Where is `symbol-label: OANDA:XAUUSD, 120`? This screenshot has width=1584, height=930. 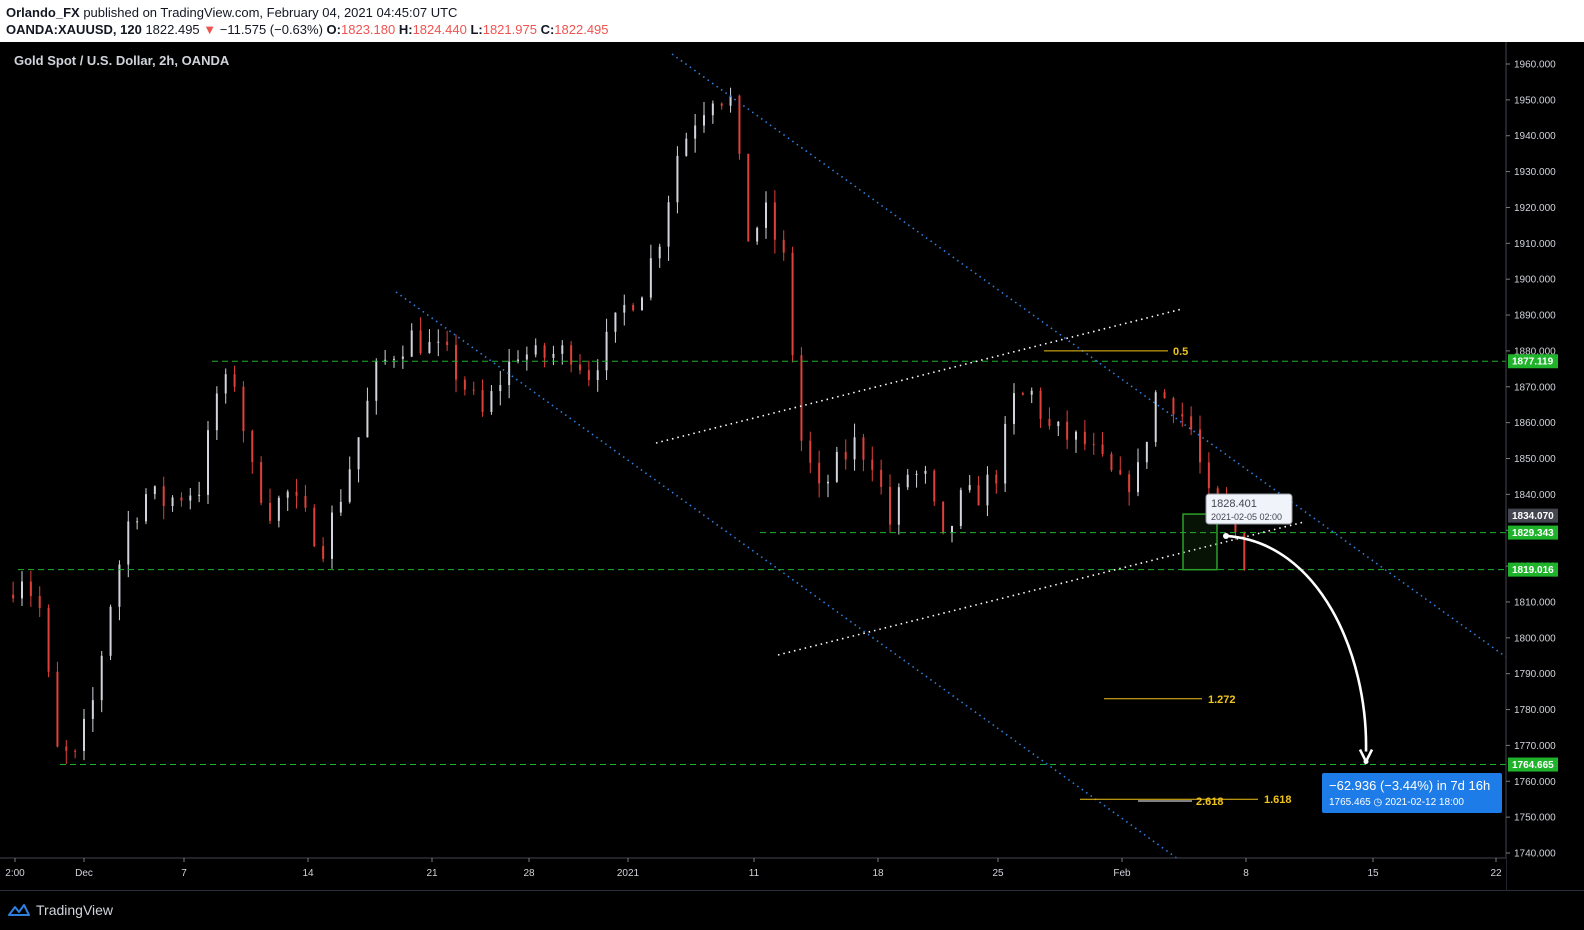
symbol-label: OANDA:XAUUSD, 120 is located at coordinates (74, 29).